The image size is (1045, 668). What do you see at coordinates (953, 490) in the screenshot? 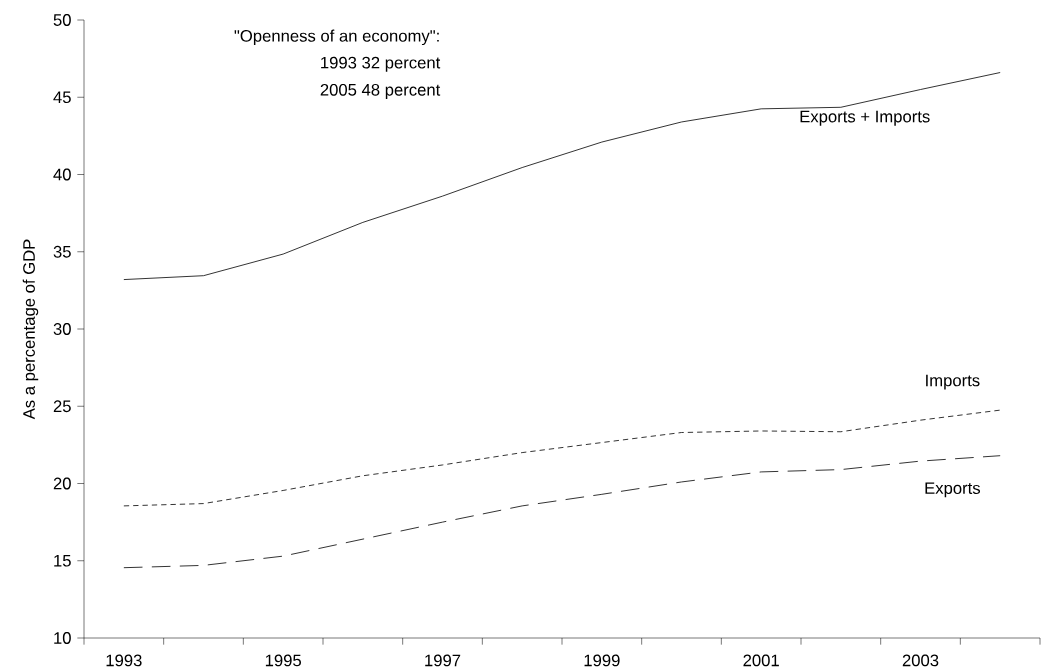
I see `series-label: Exports` at bounding box center [953, 490].